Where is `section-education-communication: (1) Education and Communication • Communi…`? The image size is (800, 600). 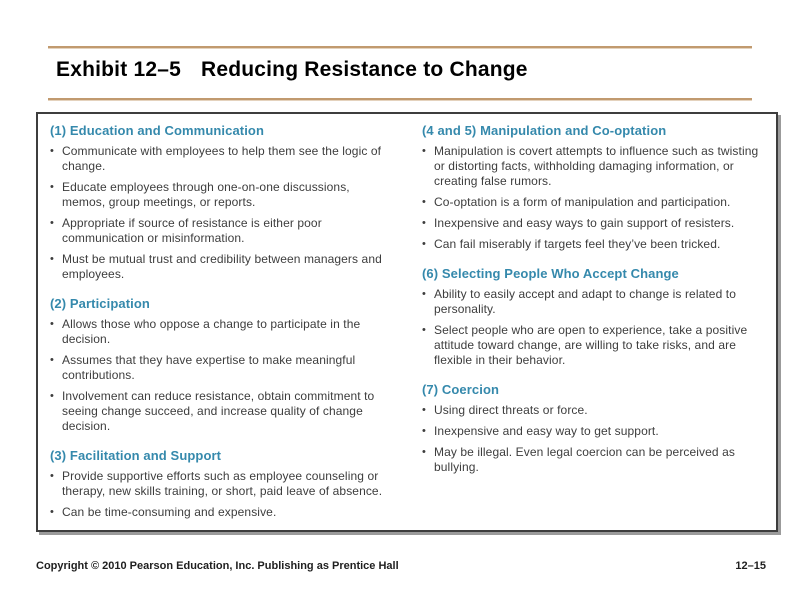 section-education-communication: (1) Education and Communication • Communi… is located at coordinates (222, 202).